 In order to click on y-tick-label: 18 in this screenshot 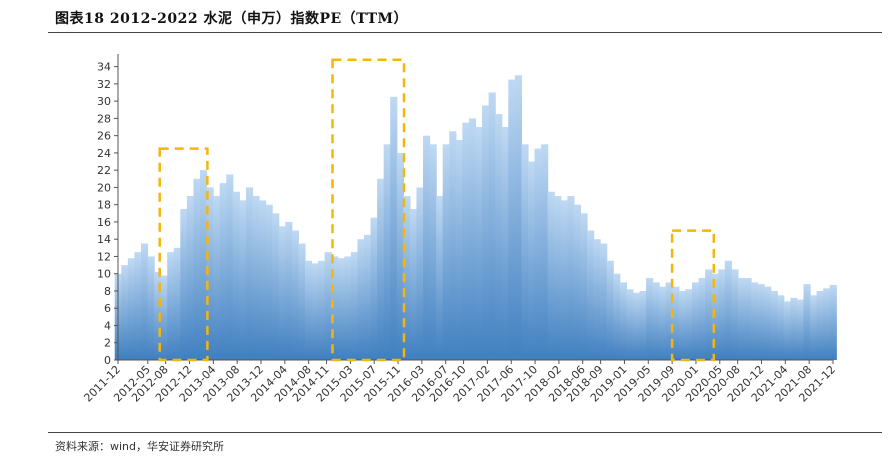, I will do `click(104, 205)`.